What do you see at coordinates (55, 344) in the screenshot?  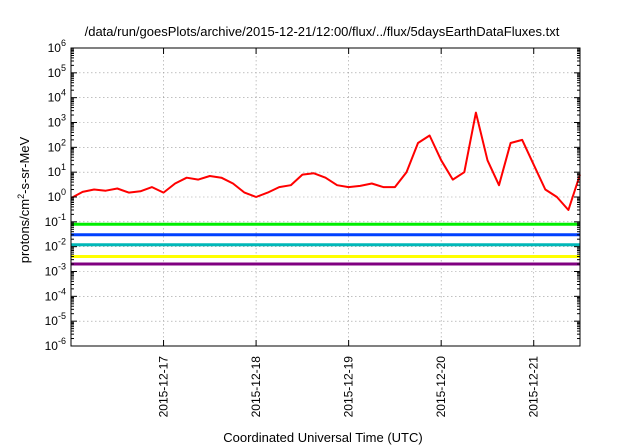 I see `y-tick-label: 10⁻⁶` at bounding box center [55, 344].